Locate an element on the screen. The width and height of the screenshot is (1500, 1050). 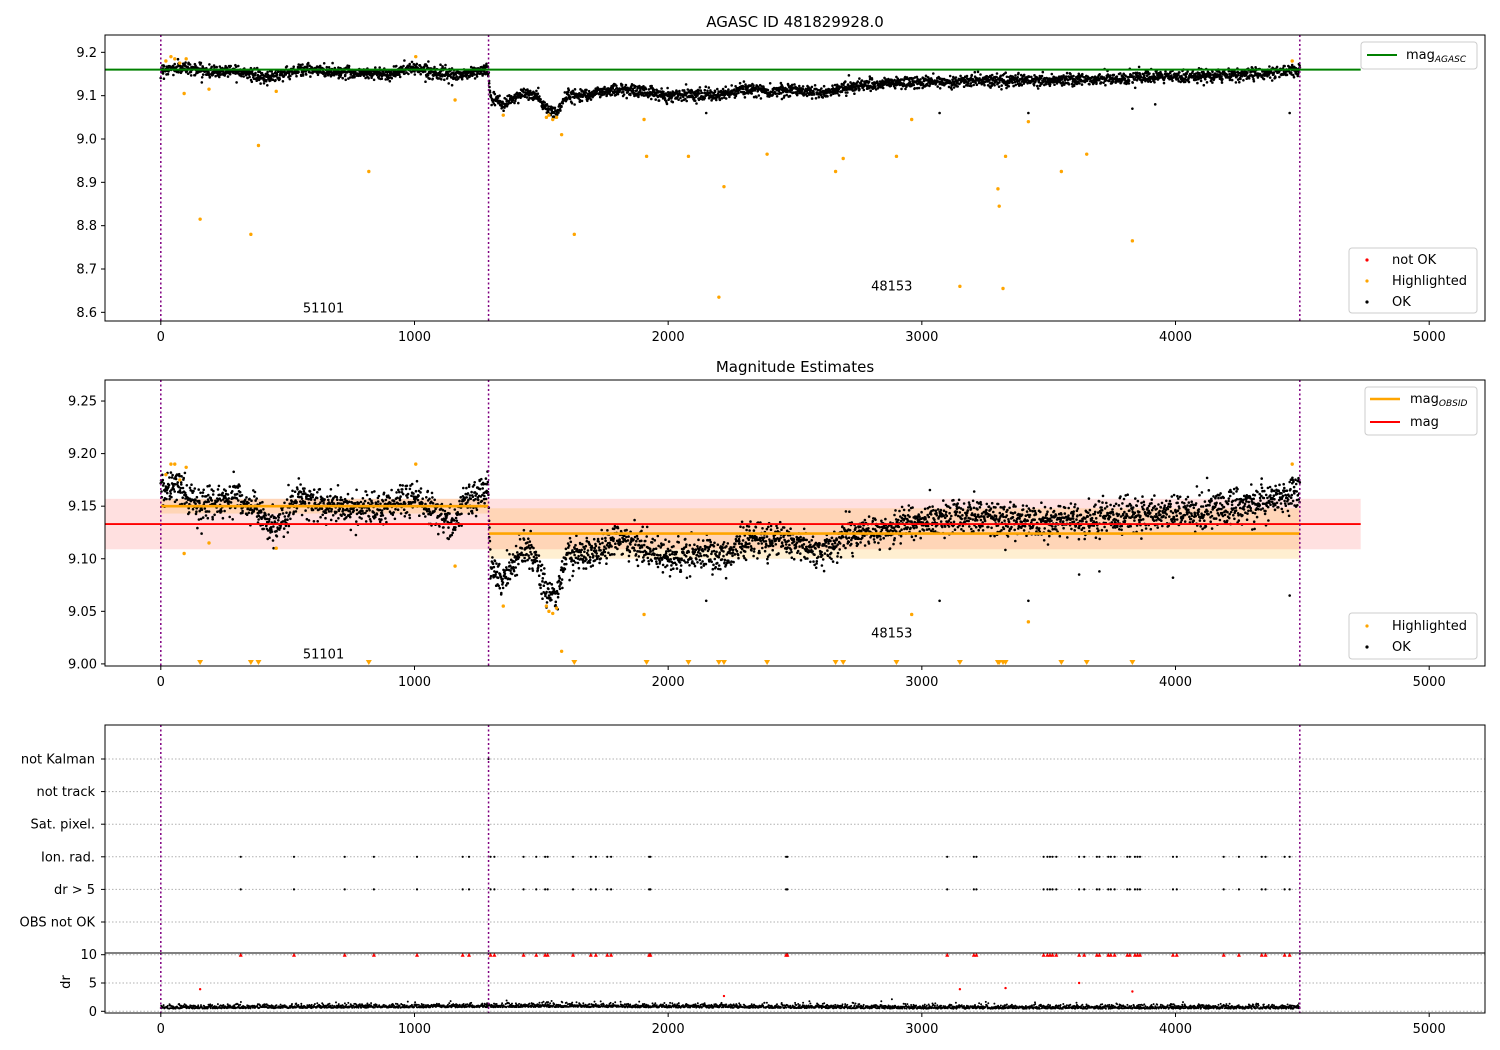
x-tick-label: 4000 is located at coordinates (1175, 682).